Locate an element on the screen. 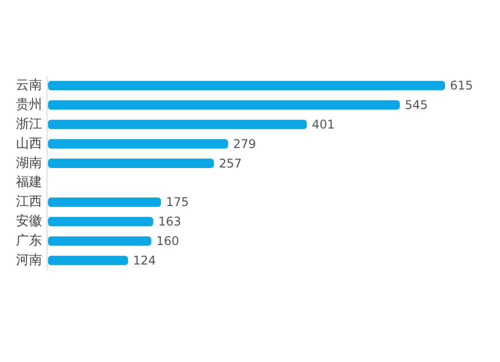 The width and height of the screenshot is (500, 362). data-label: 160 is located at coordinates (168, 241).